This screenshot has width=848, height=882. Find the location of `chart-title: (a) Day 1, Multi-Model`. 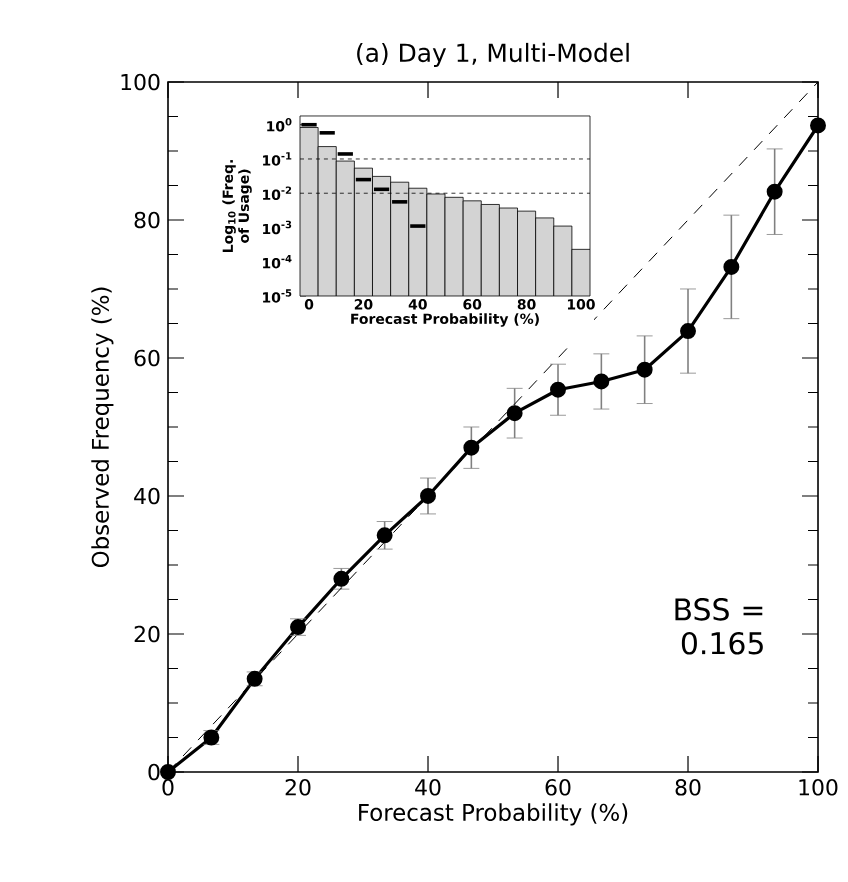

chart-title: (a) Day 1, Multi-Model is located at coordinates (493, 54).